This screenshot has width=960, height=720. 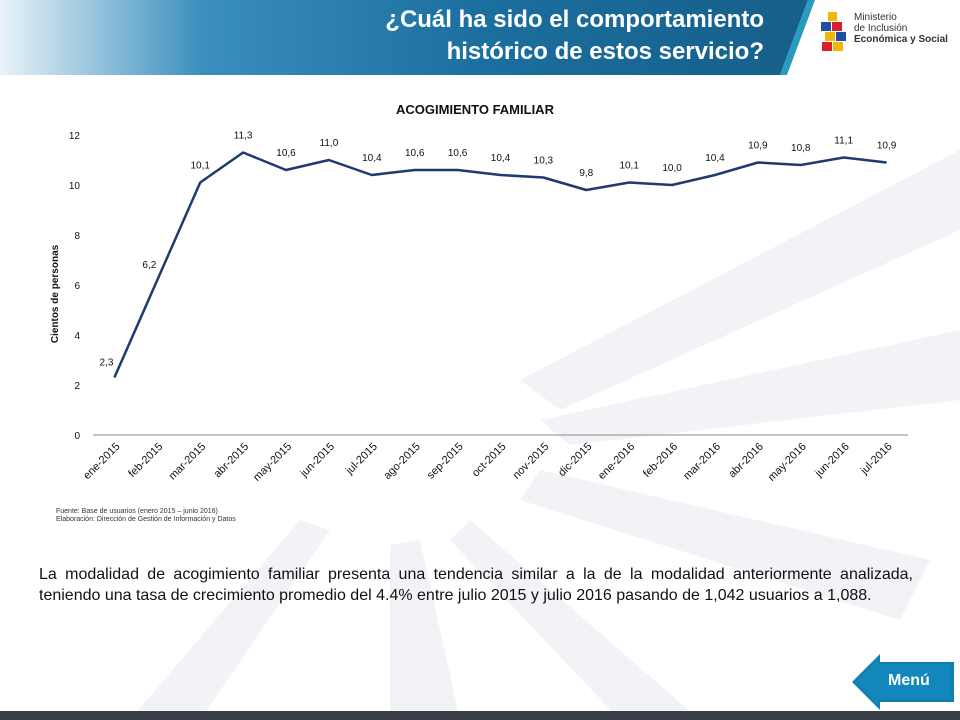 I want to click on footer-bar, so click(x=480, y=715).